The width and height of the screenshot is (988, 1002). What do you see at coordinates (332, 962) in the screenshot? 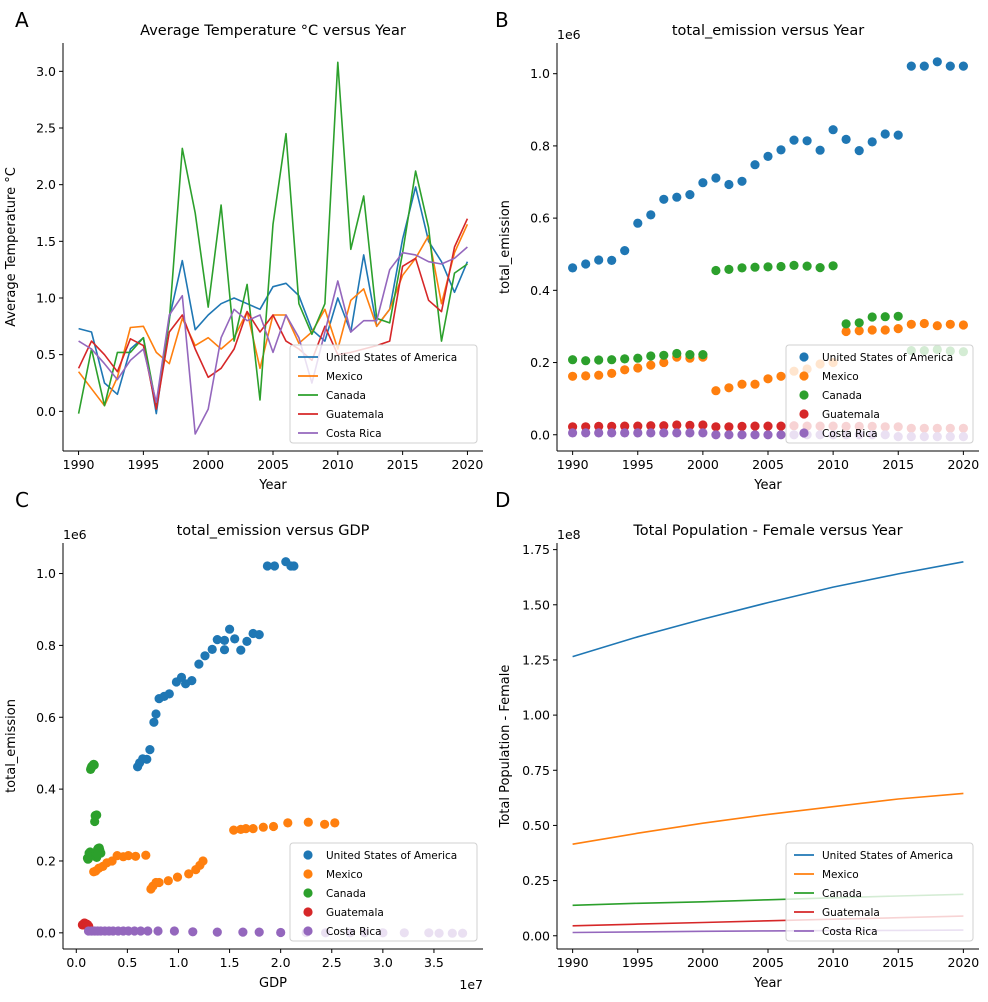
I see `x-tick-label: 2.5` at bounding box center [332, 962].